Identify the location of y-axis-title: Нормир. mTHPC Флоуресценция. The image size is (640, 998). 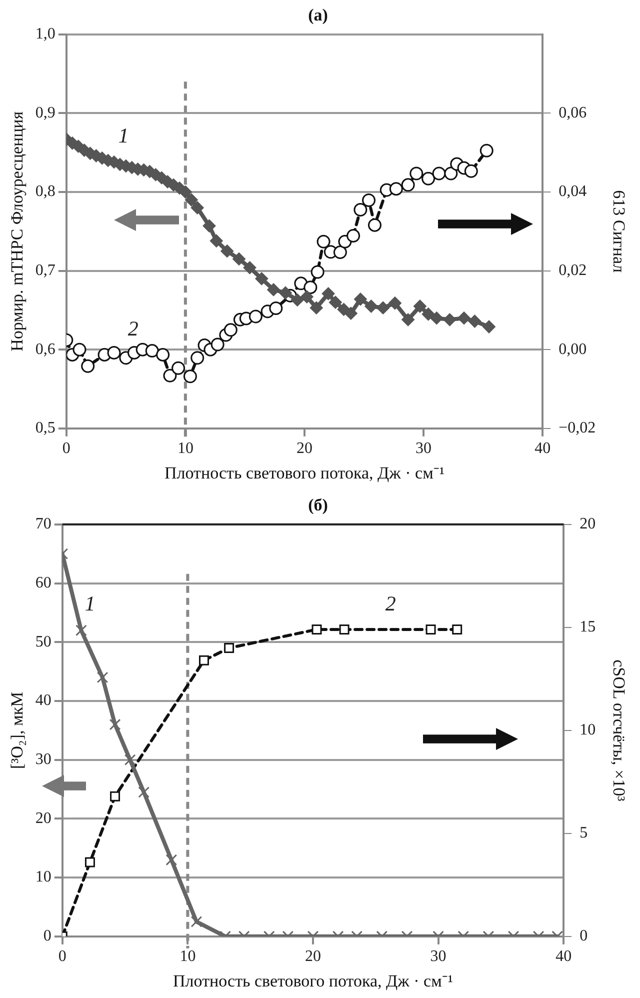
(17, 231).